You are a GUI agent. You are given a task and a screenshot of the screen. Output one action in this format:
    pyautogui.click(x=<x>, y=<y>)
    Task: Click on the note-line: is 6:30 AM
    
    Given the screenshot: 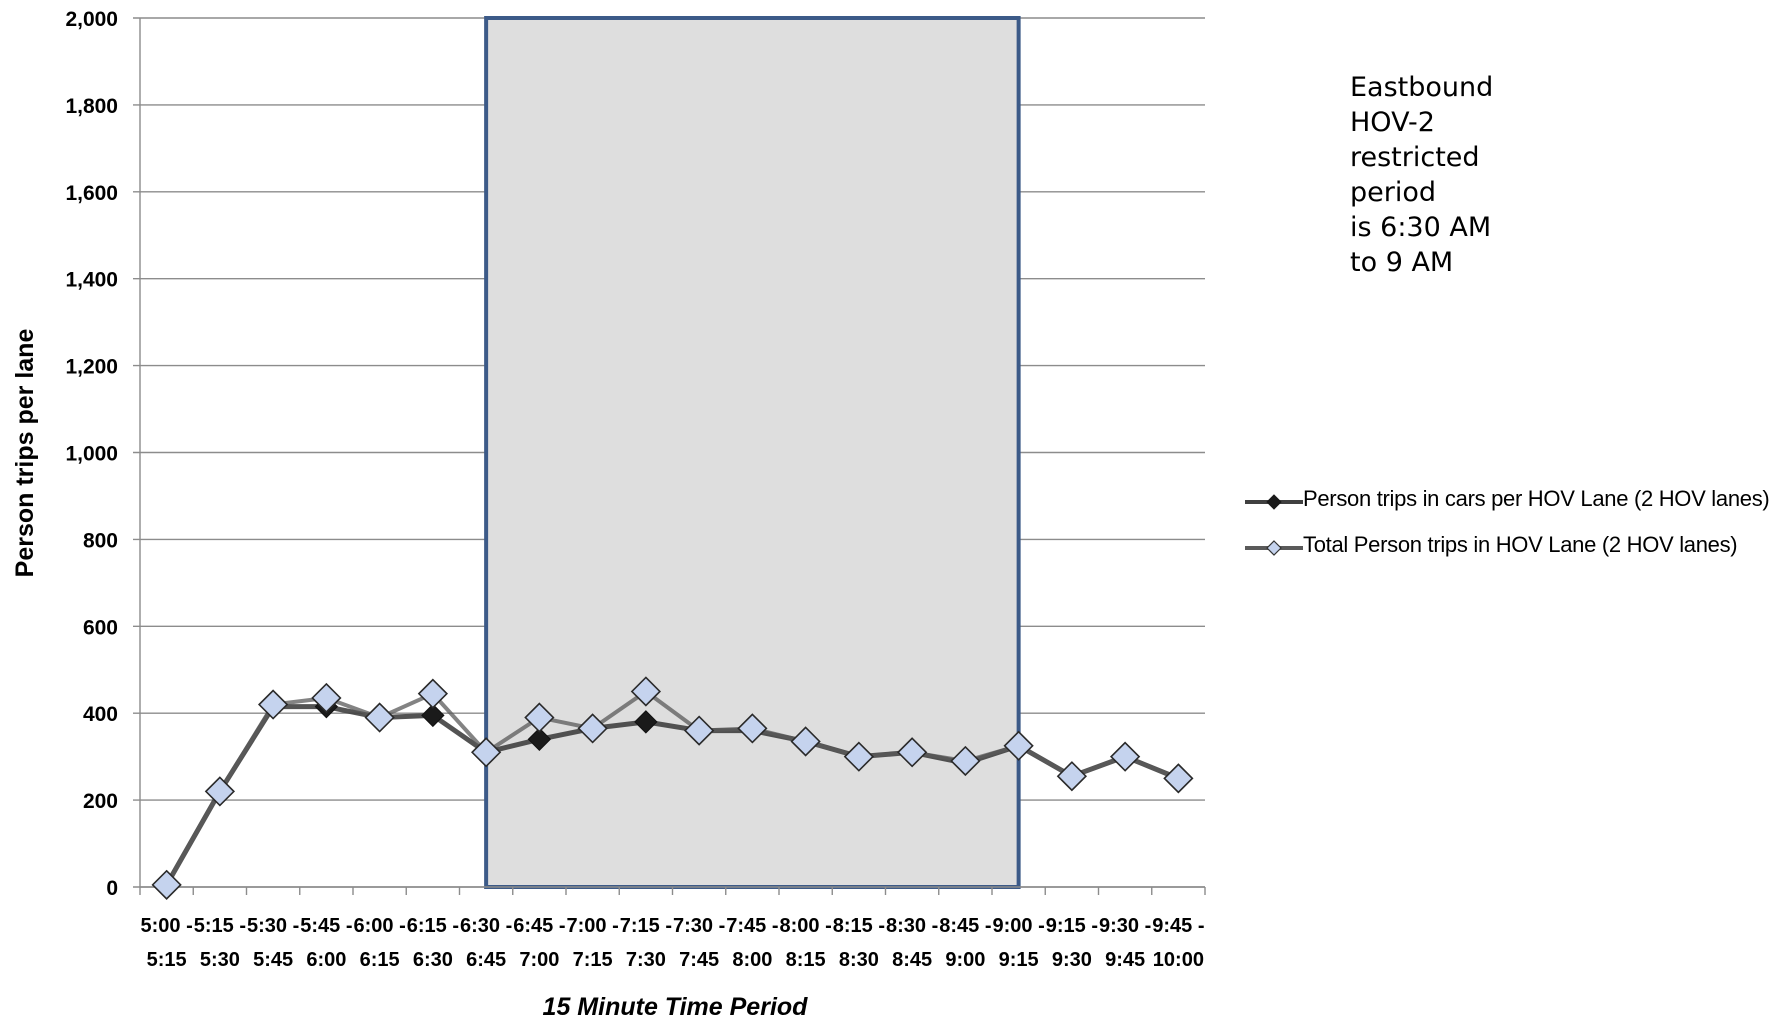 What is the action you would take?
    pyautogui.click(x=1421, y=227)
    